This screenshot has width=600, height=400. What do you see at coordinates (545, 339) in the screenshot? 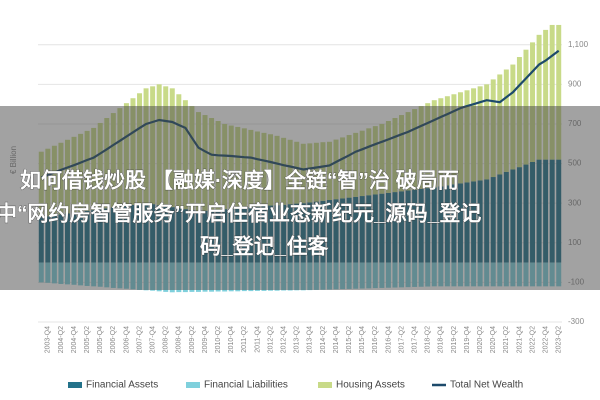
I see `x-tick-label: 2022-Q4` at bounding box center [545, 339].